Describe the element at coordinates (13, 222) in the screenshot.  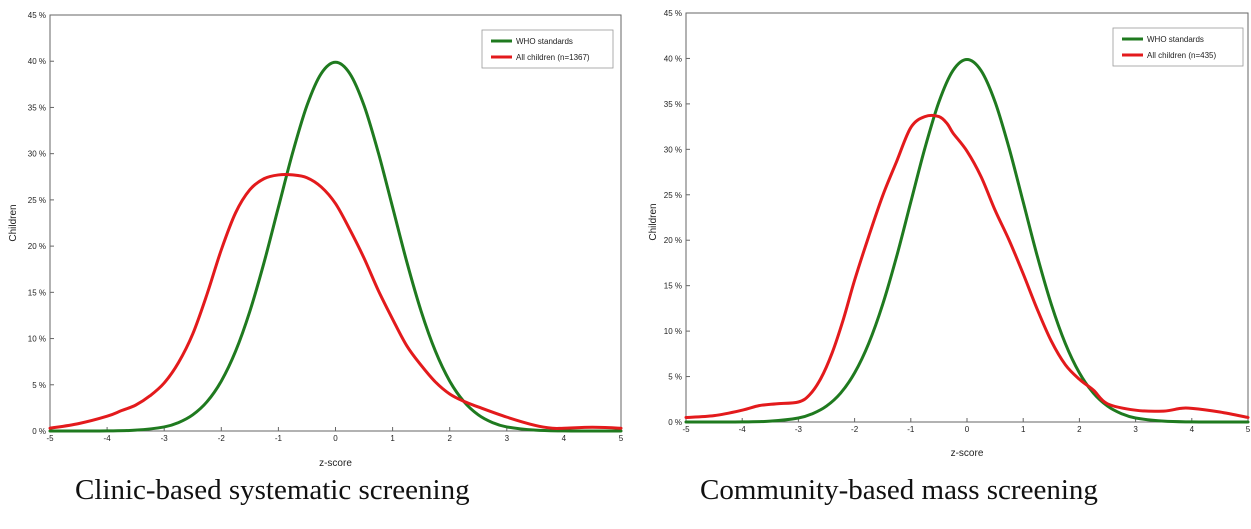
I see `y-axis-label-clinic: Children` at that location.